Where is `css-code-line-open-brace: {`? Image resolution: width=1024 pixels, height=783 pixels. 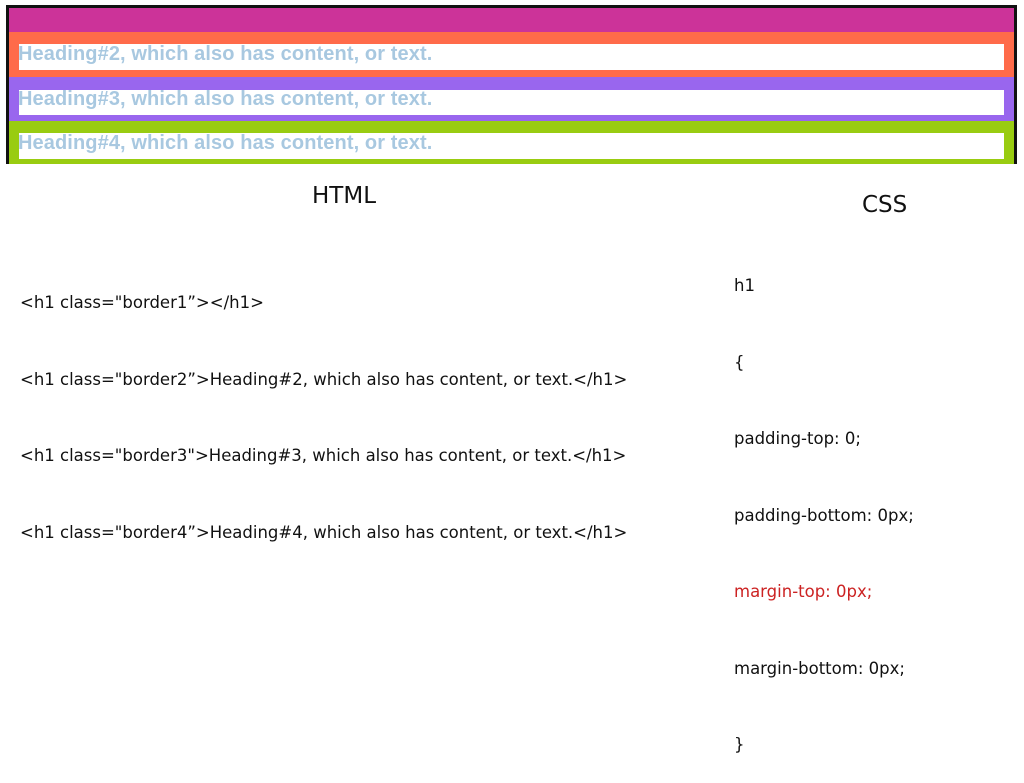
css-code-line-open-brace: { is located at coordinates (739, 362).